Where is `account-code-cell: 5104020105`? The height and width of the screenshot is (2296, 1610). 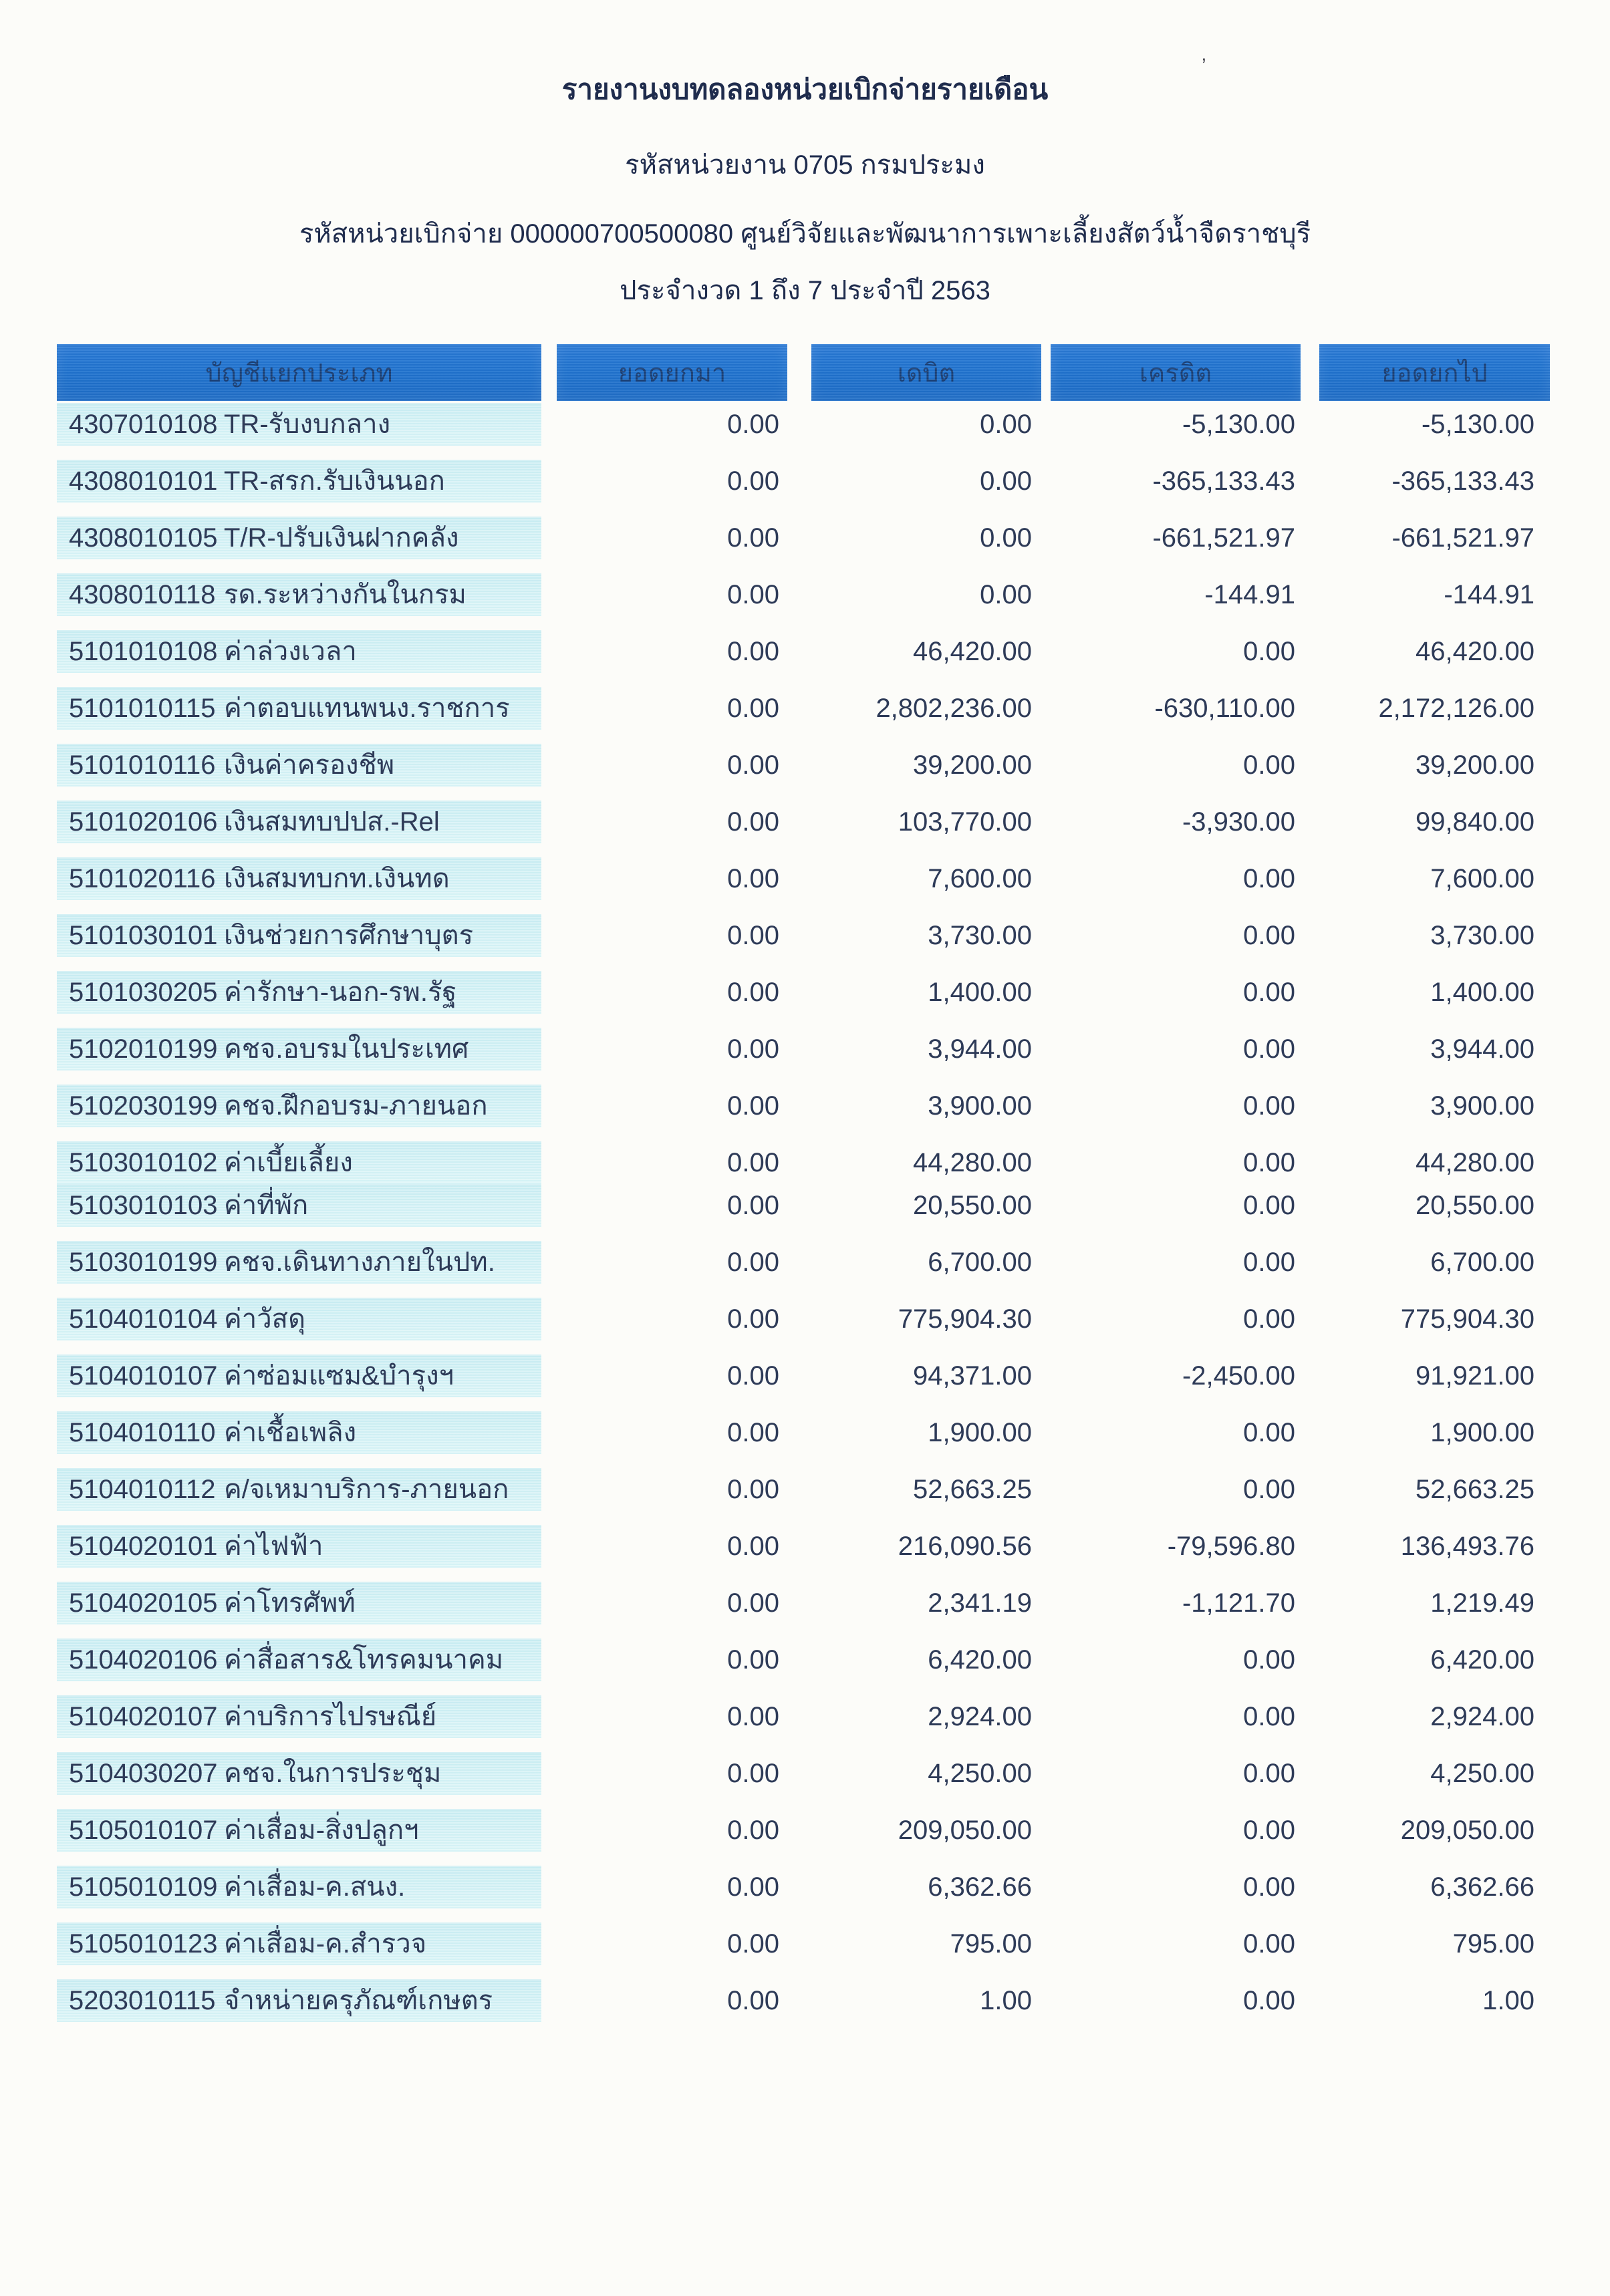 account-code-cell: 5104020105 is located at coordinates (143, 1603).